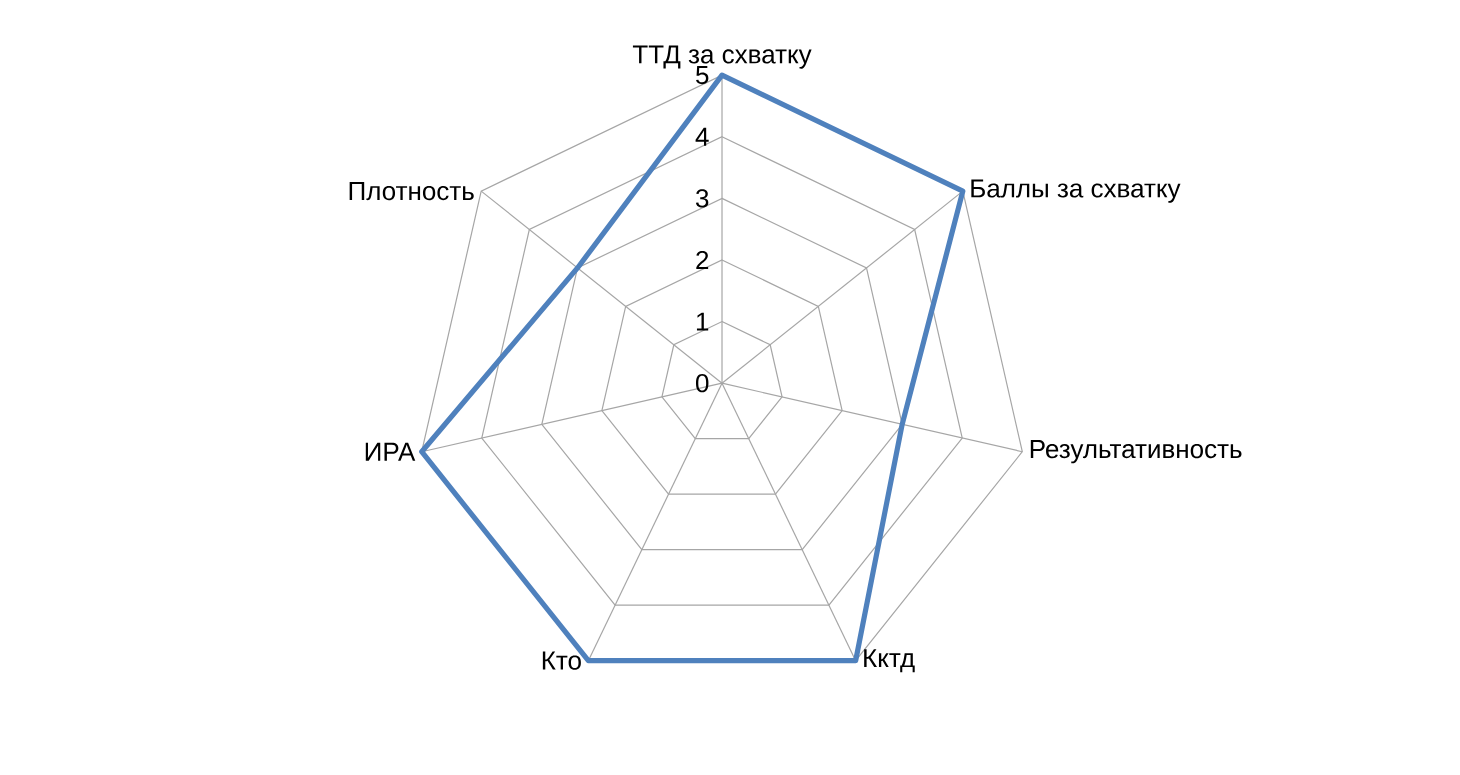 This screenshot has width=1460, height=775. Describe the element at coordinates (702, 136) in the screenshot. I see `y-tick-label: 4` at that location.